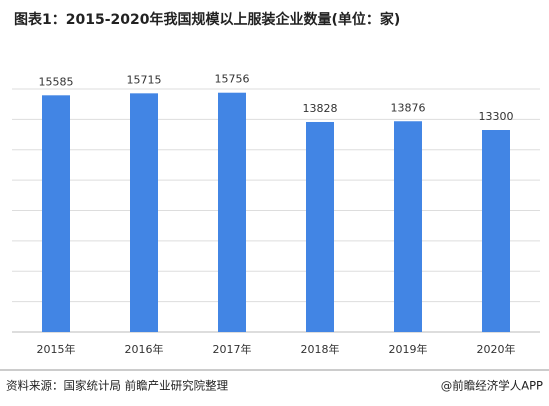 Image resolution: width=549 pixels, height=406 pixels. What do you see at coordinates (408, 349) in the screenshot?
I see `x-tick-label: 2019年` at bounding box center [408, 349].